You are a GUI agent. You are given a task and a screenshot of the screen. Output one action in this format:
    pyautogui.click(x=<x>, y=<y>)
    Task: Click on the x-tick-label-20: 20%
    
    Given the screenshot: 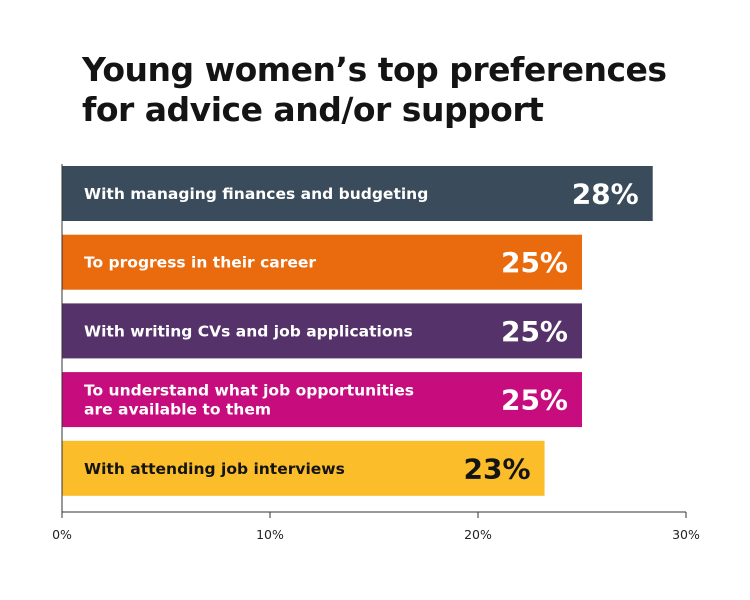 What is the action you would take?
    pyautogui.click(x=478, y=534)
    